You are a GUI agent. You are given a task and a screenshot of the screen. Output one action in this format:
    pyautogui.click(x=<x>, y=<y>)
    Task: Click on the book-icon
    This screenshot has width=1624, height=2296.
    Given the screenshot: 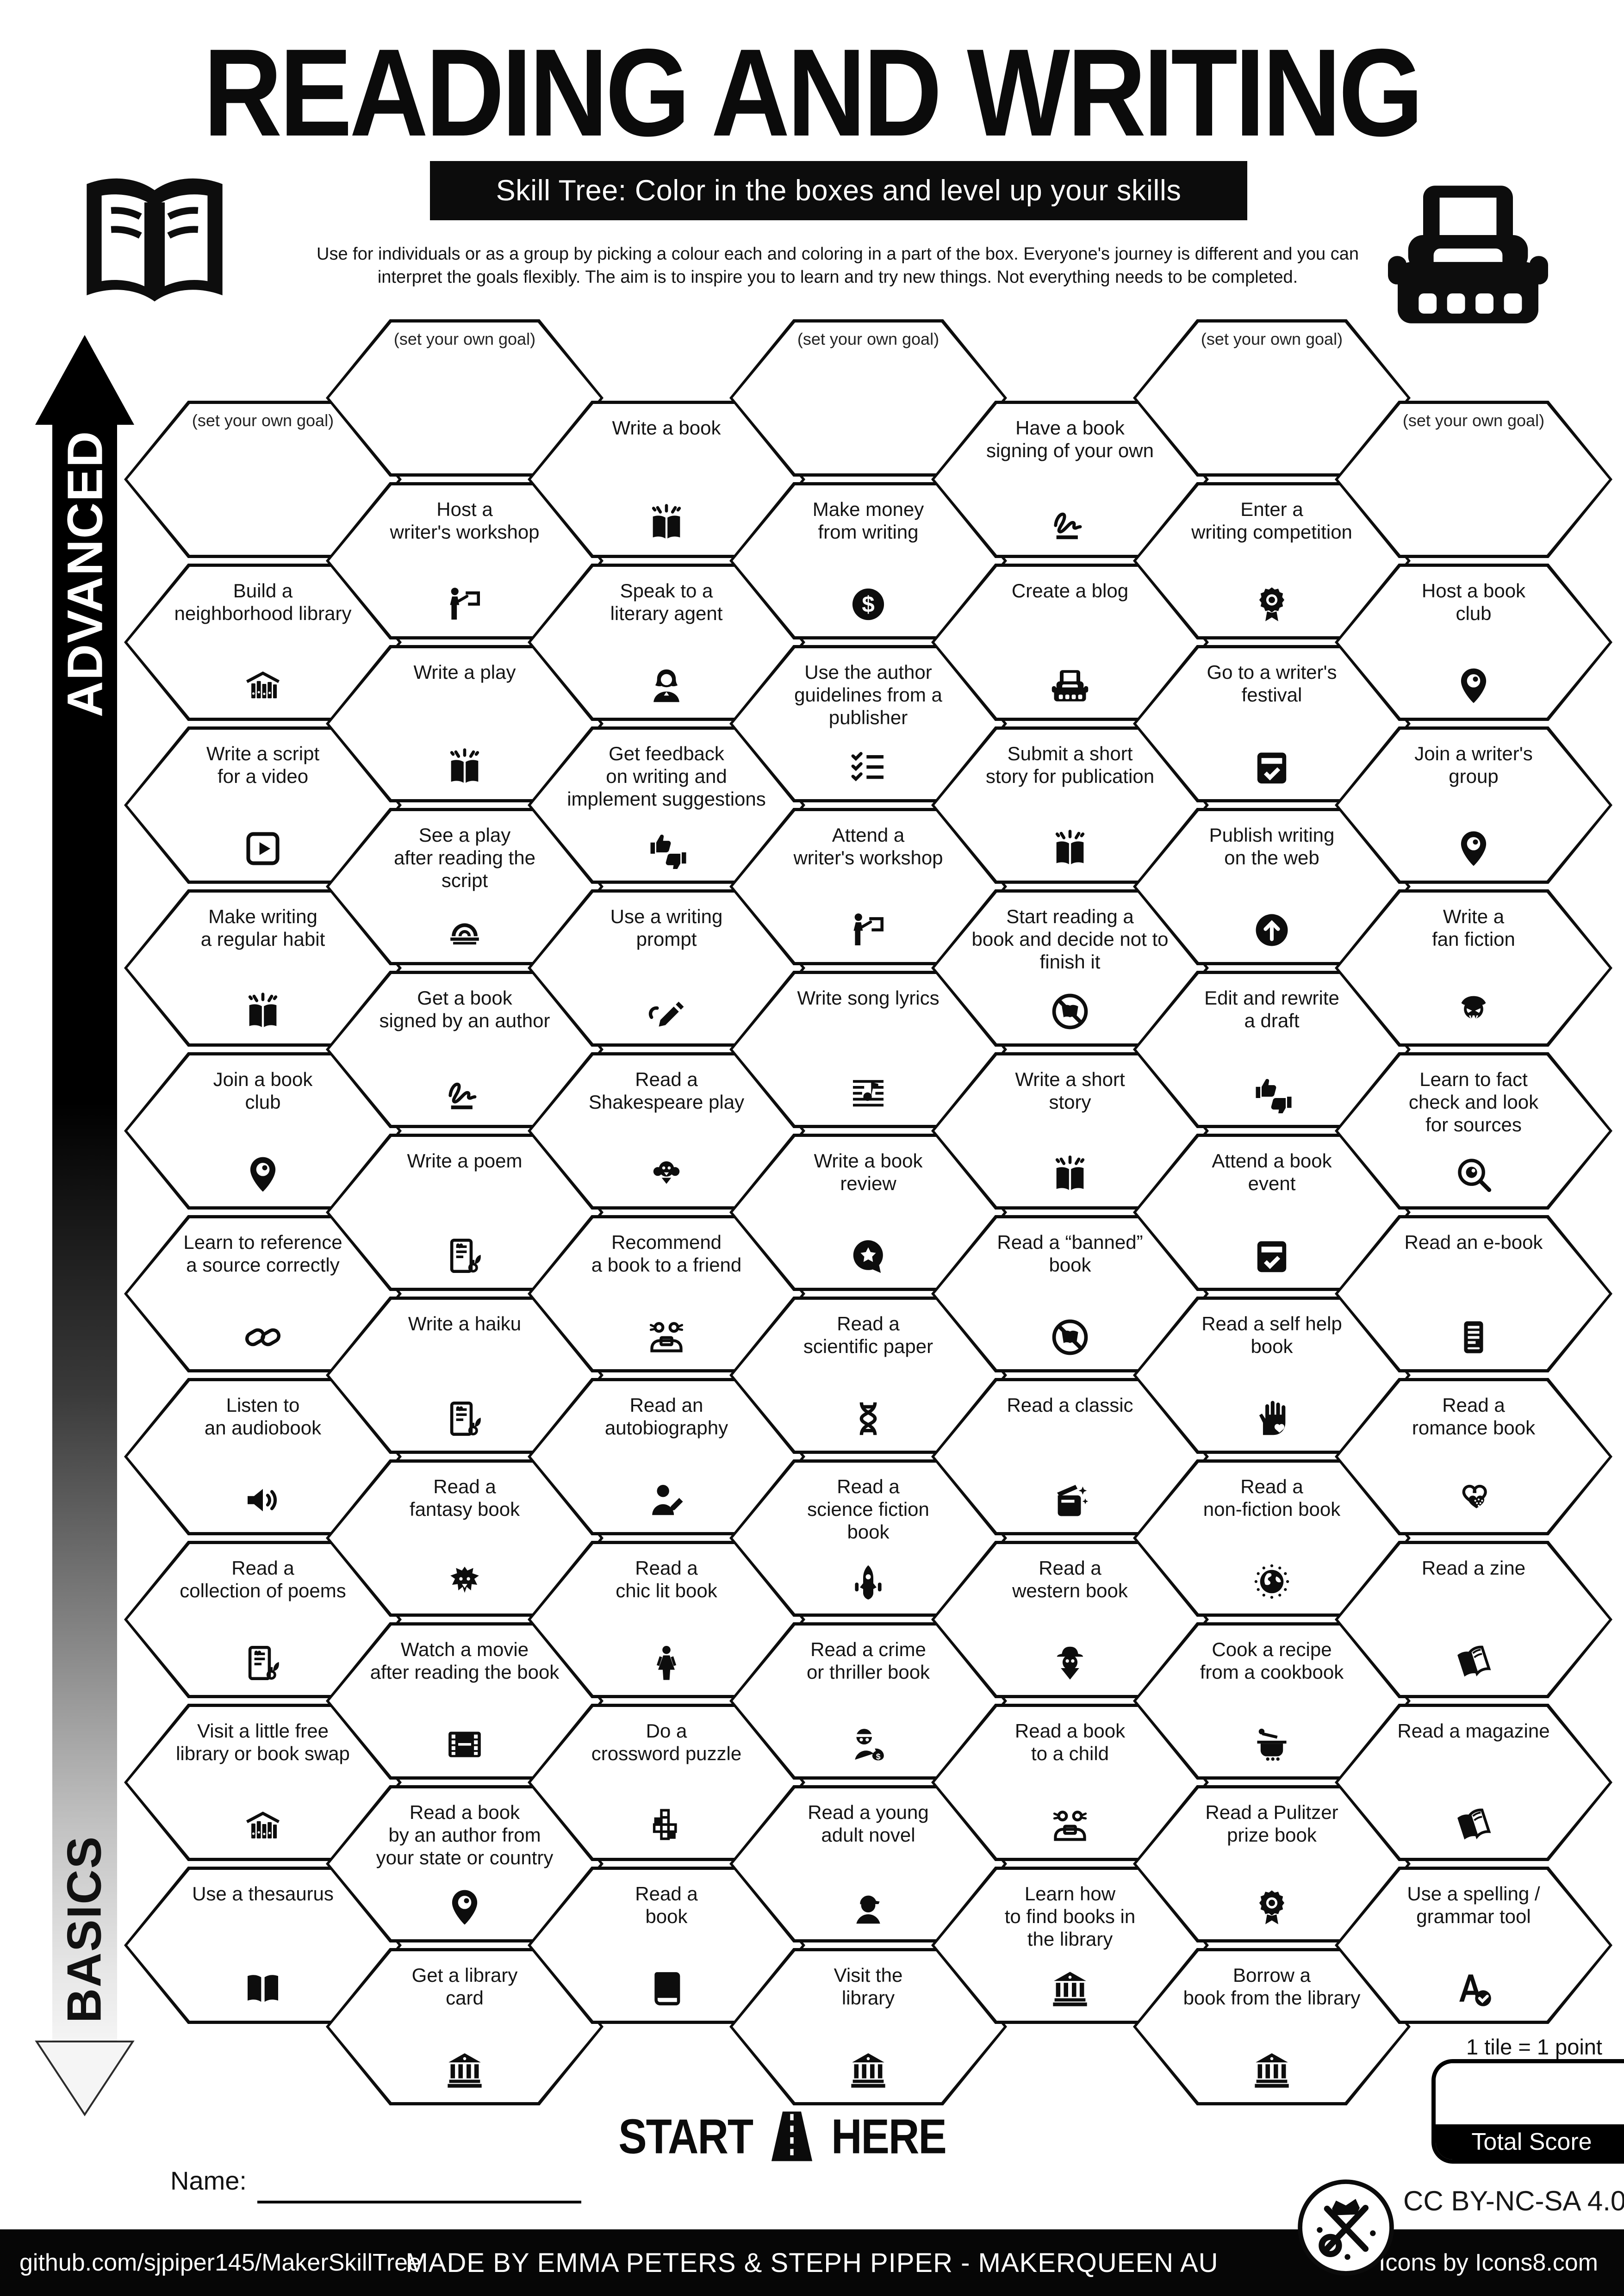 What is the action you would take?
    pyautogui.click(x=666, y=1989)
    